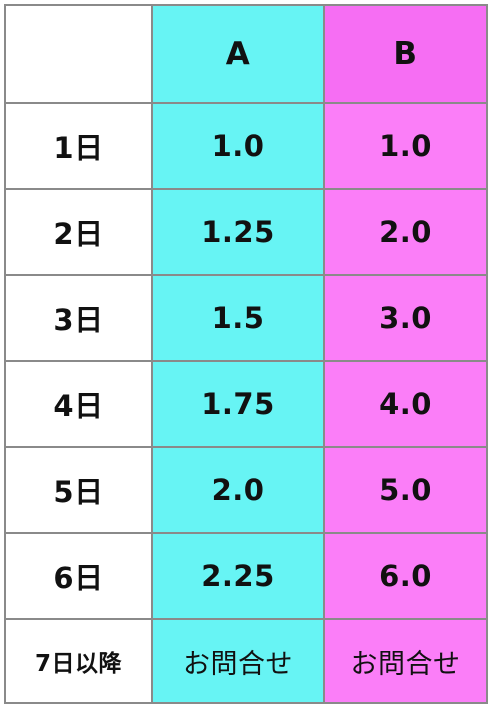 The height and width of the screenshot is (704, 488). I want to click on header-a: A, so click(238, 54).